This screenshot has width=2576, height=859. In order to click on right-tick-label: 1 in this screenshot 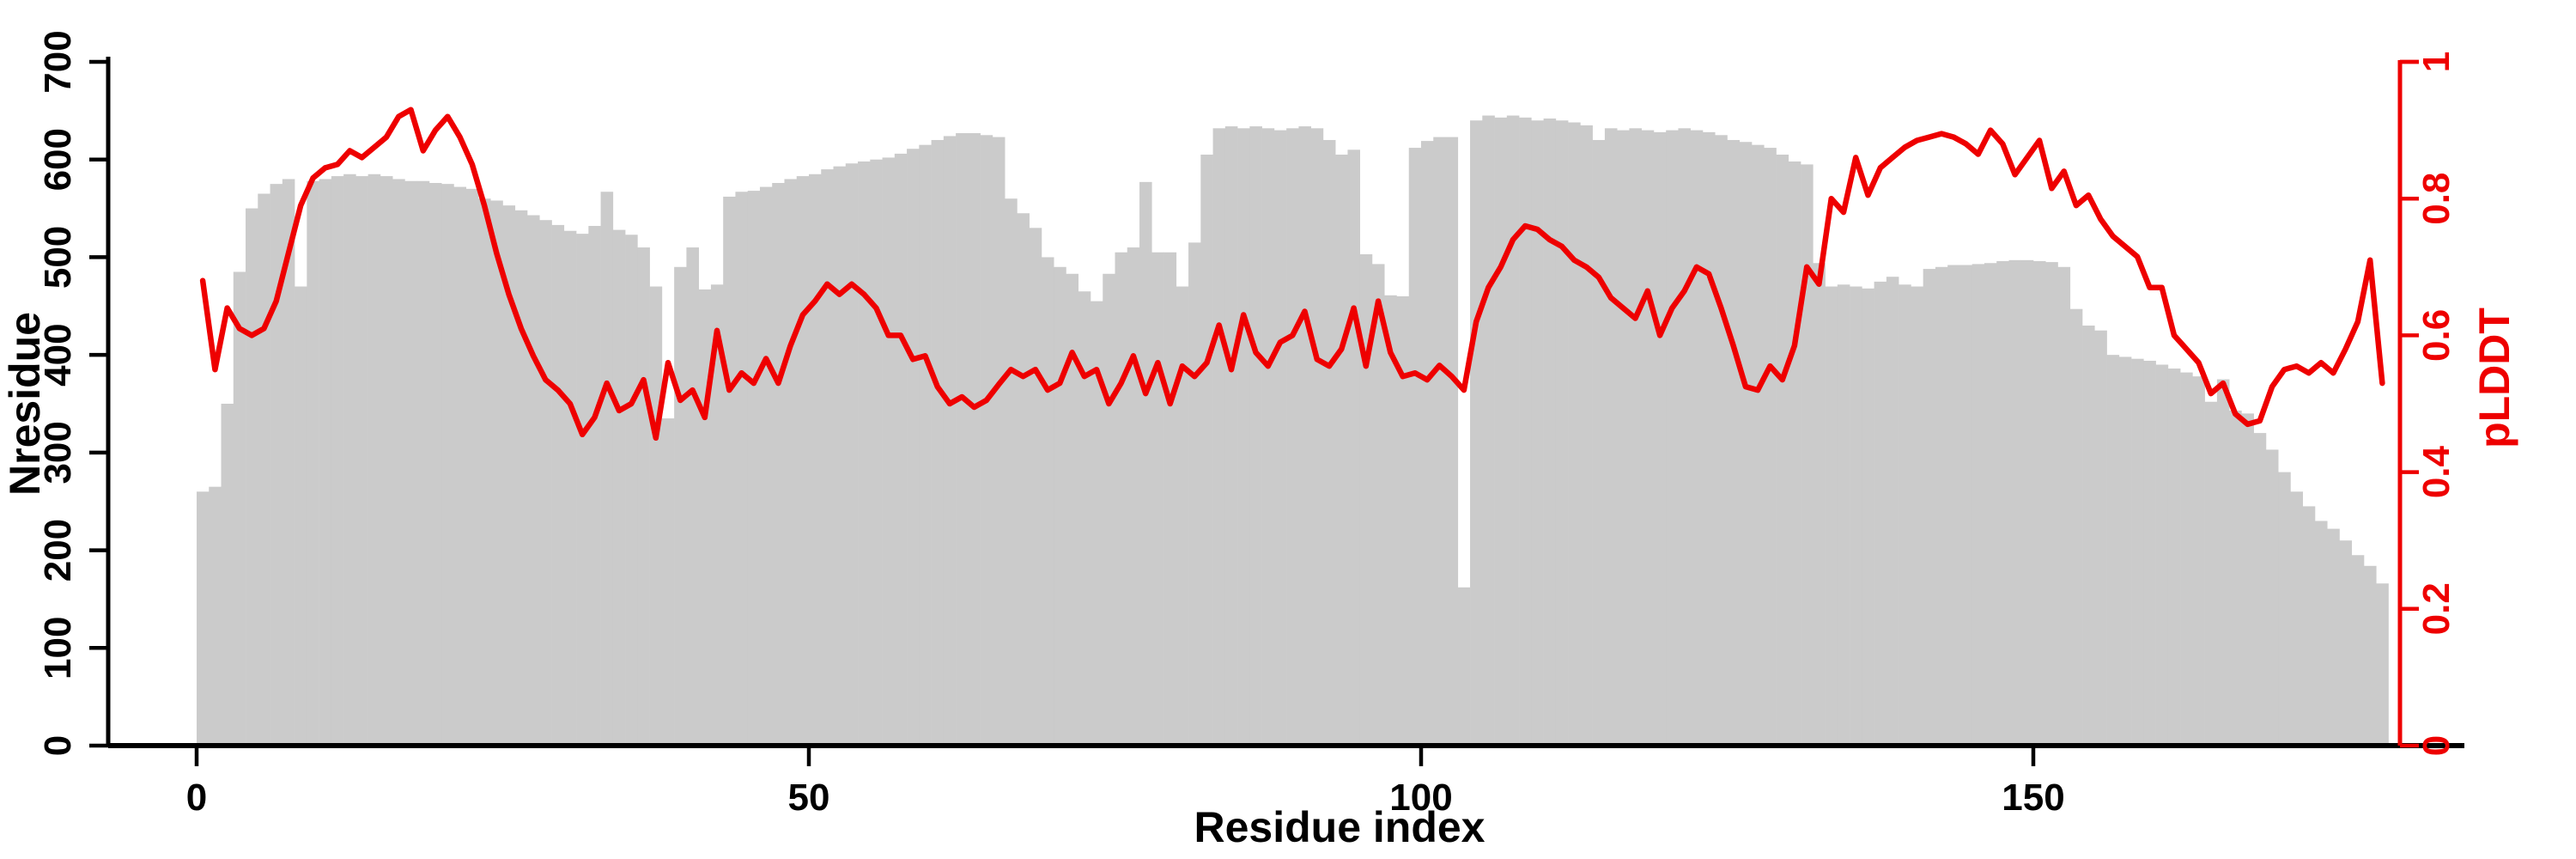, I will do `click(2436, 62)`.